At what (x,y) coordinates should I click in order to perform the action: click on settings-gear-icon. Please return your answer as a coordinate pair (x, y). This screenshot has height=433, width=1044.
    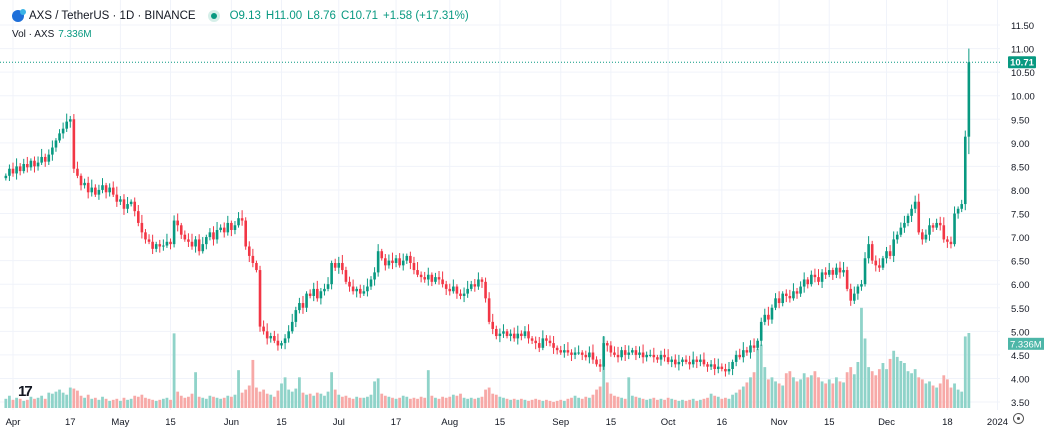
    Looking at the image, I should click on (1018, 418).